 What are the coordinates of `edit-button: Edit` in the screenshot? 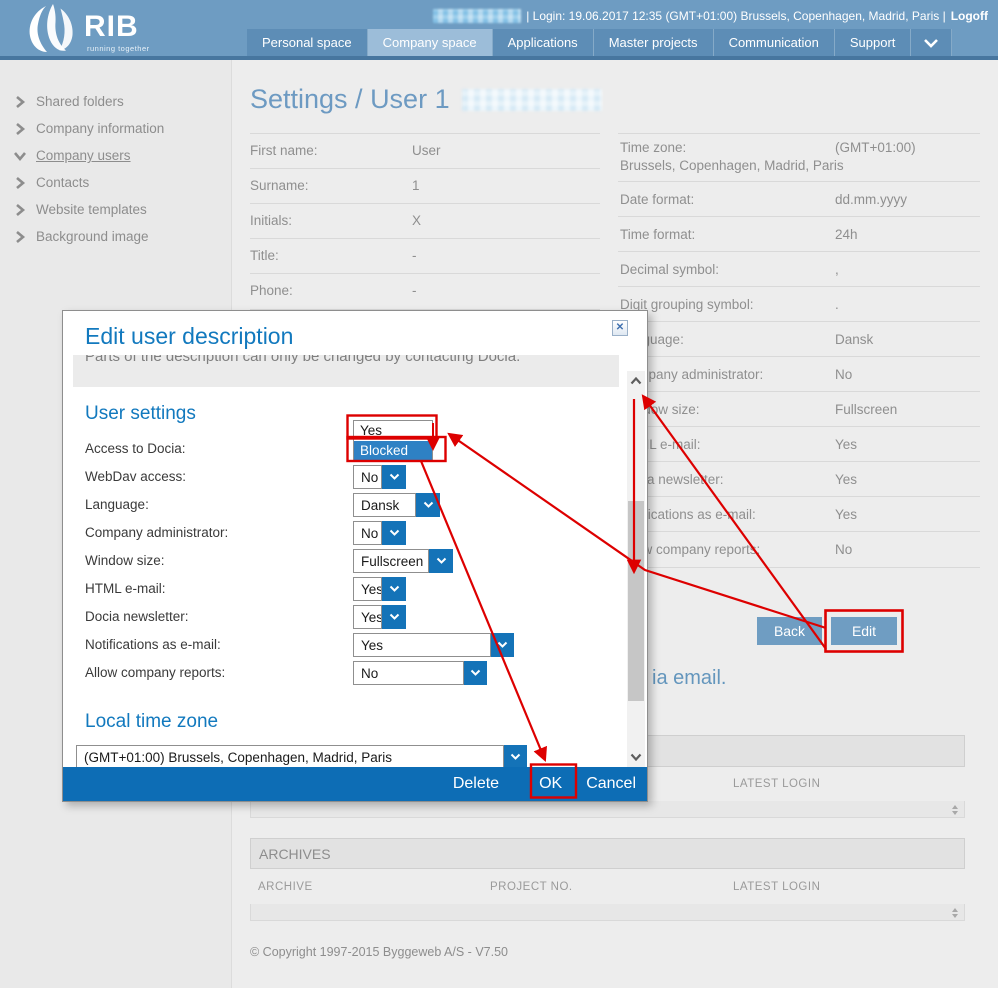 It's located at (864, 631).